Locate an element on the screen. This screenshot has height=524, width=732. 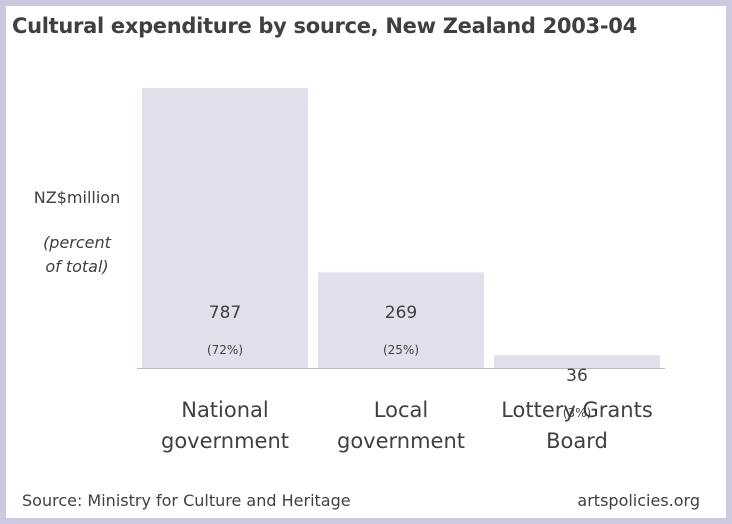
bar-percent-label-3: (3%) is located at coordinates (577, 413).